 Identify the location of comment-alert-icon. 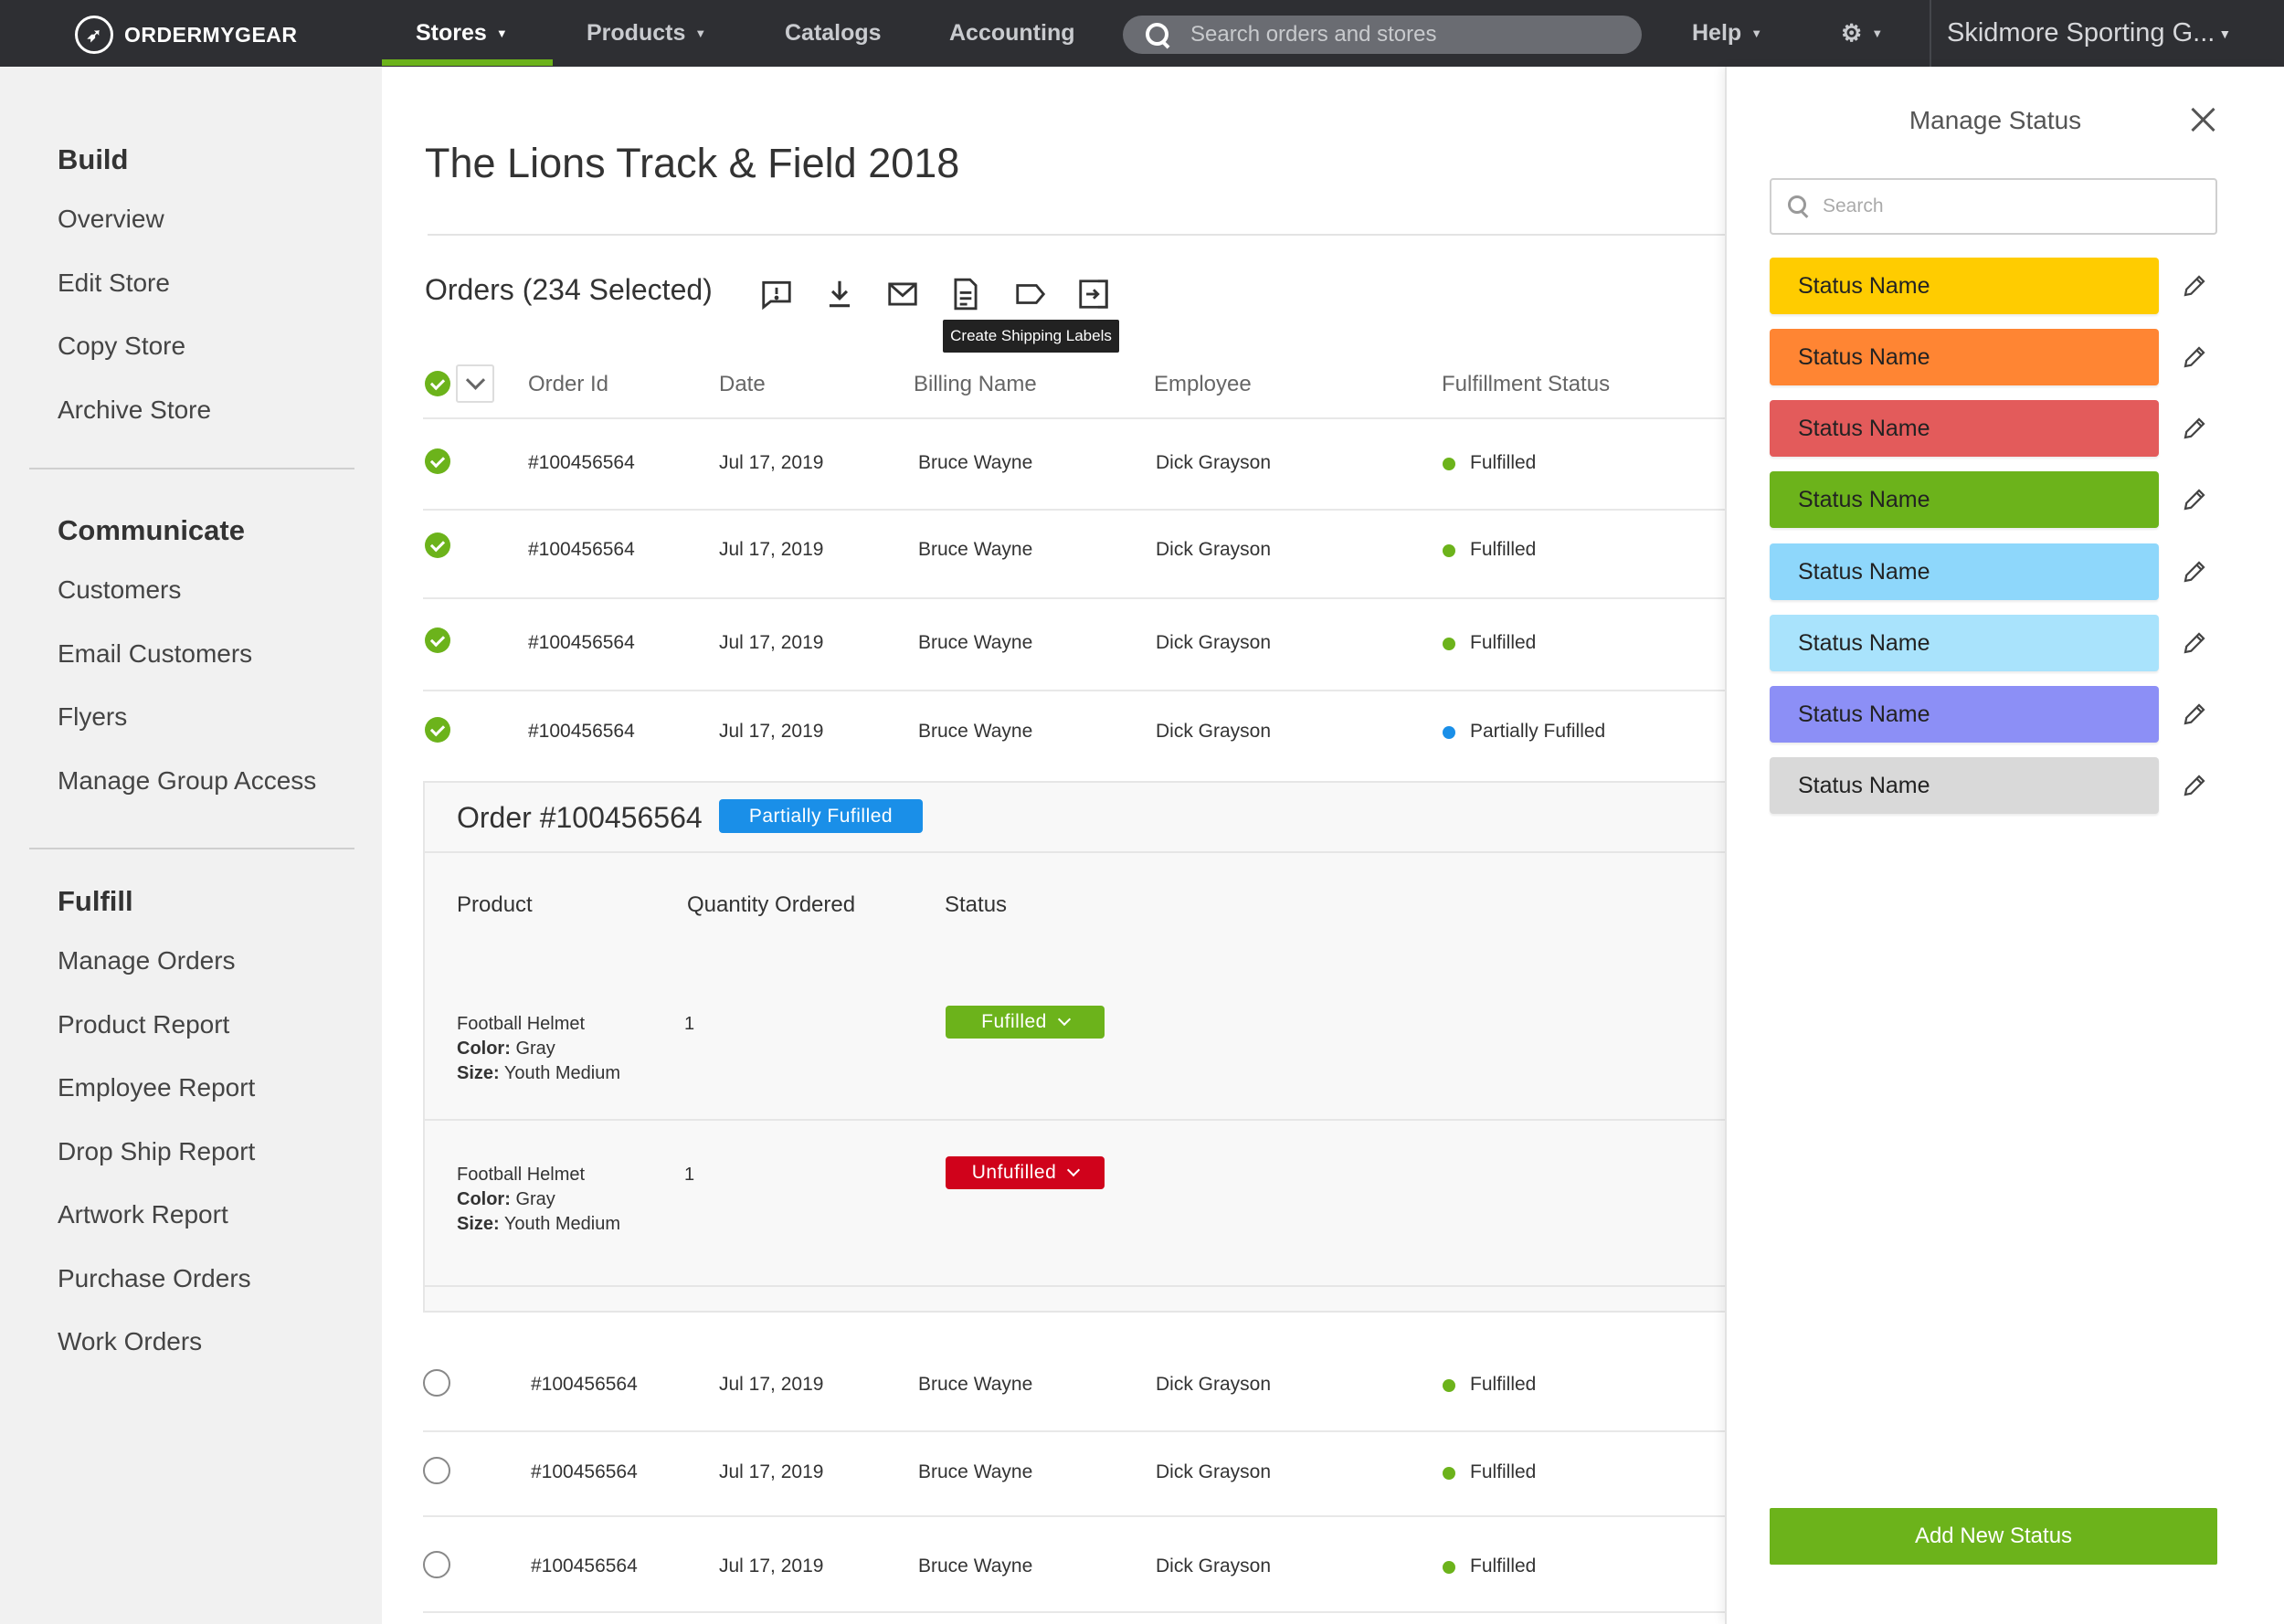
(776, 294).